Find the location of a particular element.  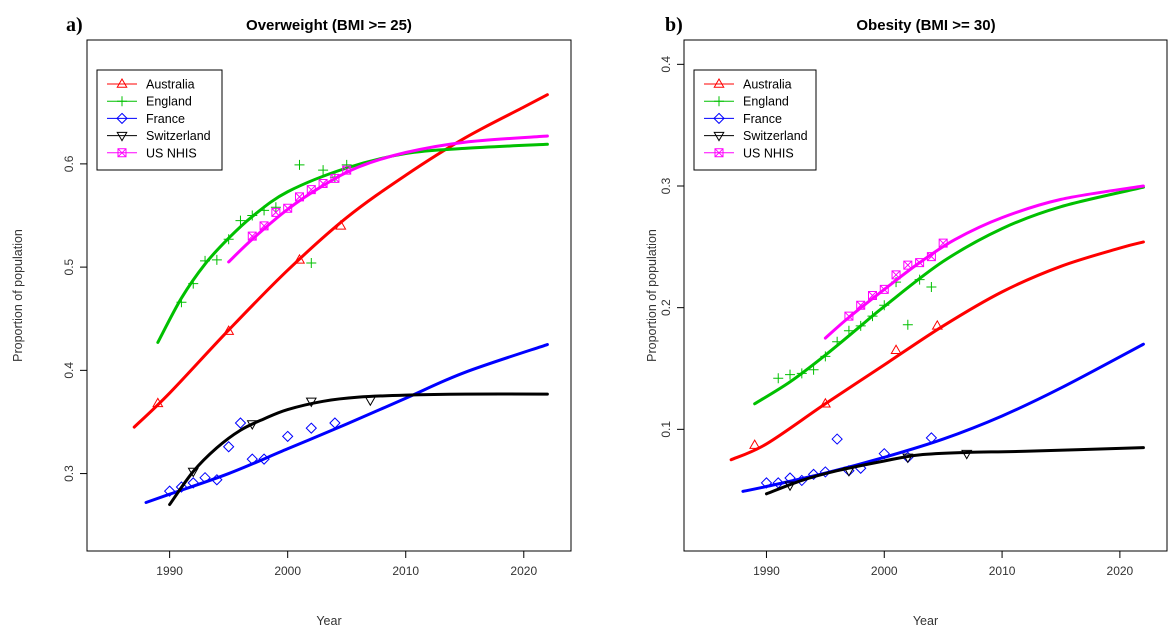

x-axis-label: Year is located at coordinates (328, 621).